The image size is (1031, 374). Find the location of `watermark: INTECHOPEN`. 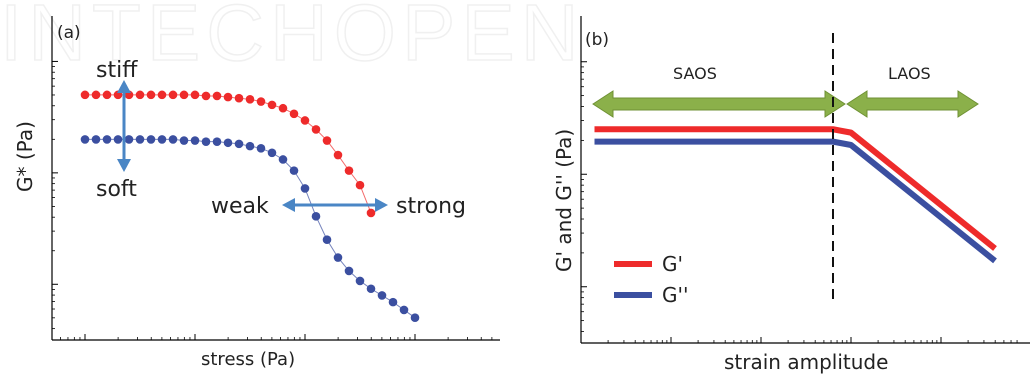

watermark: INTECHOPEN is located at coordinates (292, 38).